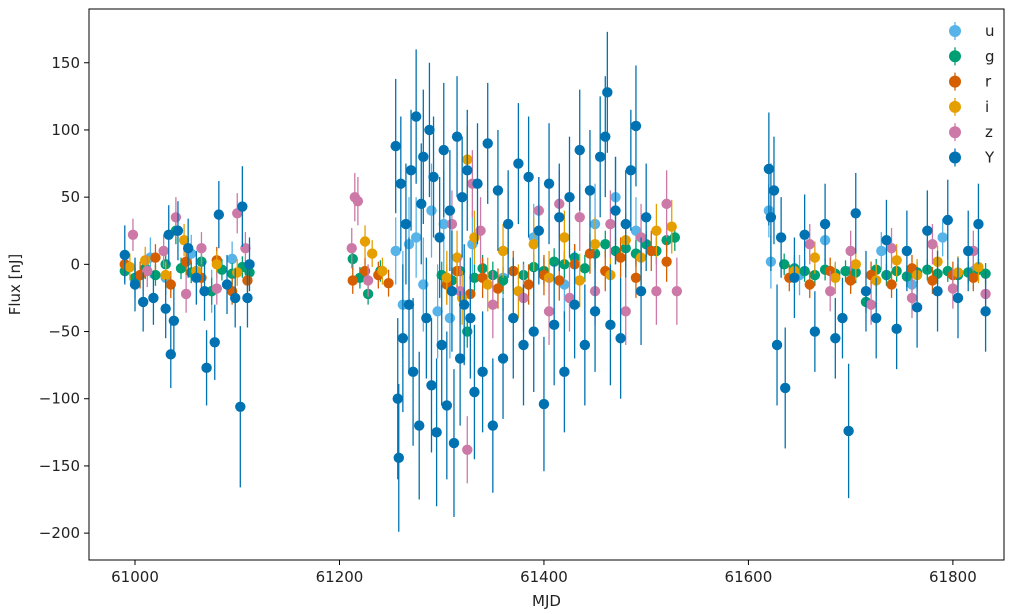  I want to click on x-axis-label: MJD, so click(546, 601).